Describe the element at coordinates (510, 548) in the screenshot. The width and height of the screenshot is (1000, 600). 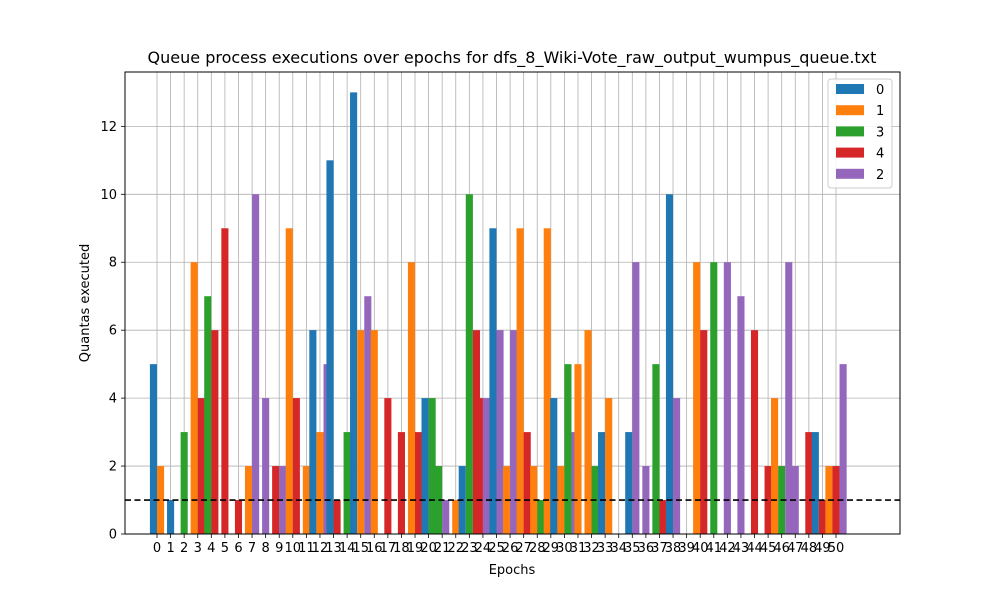
I see `x-tick-label: 26` at that location.